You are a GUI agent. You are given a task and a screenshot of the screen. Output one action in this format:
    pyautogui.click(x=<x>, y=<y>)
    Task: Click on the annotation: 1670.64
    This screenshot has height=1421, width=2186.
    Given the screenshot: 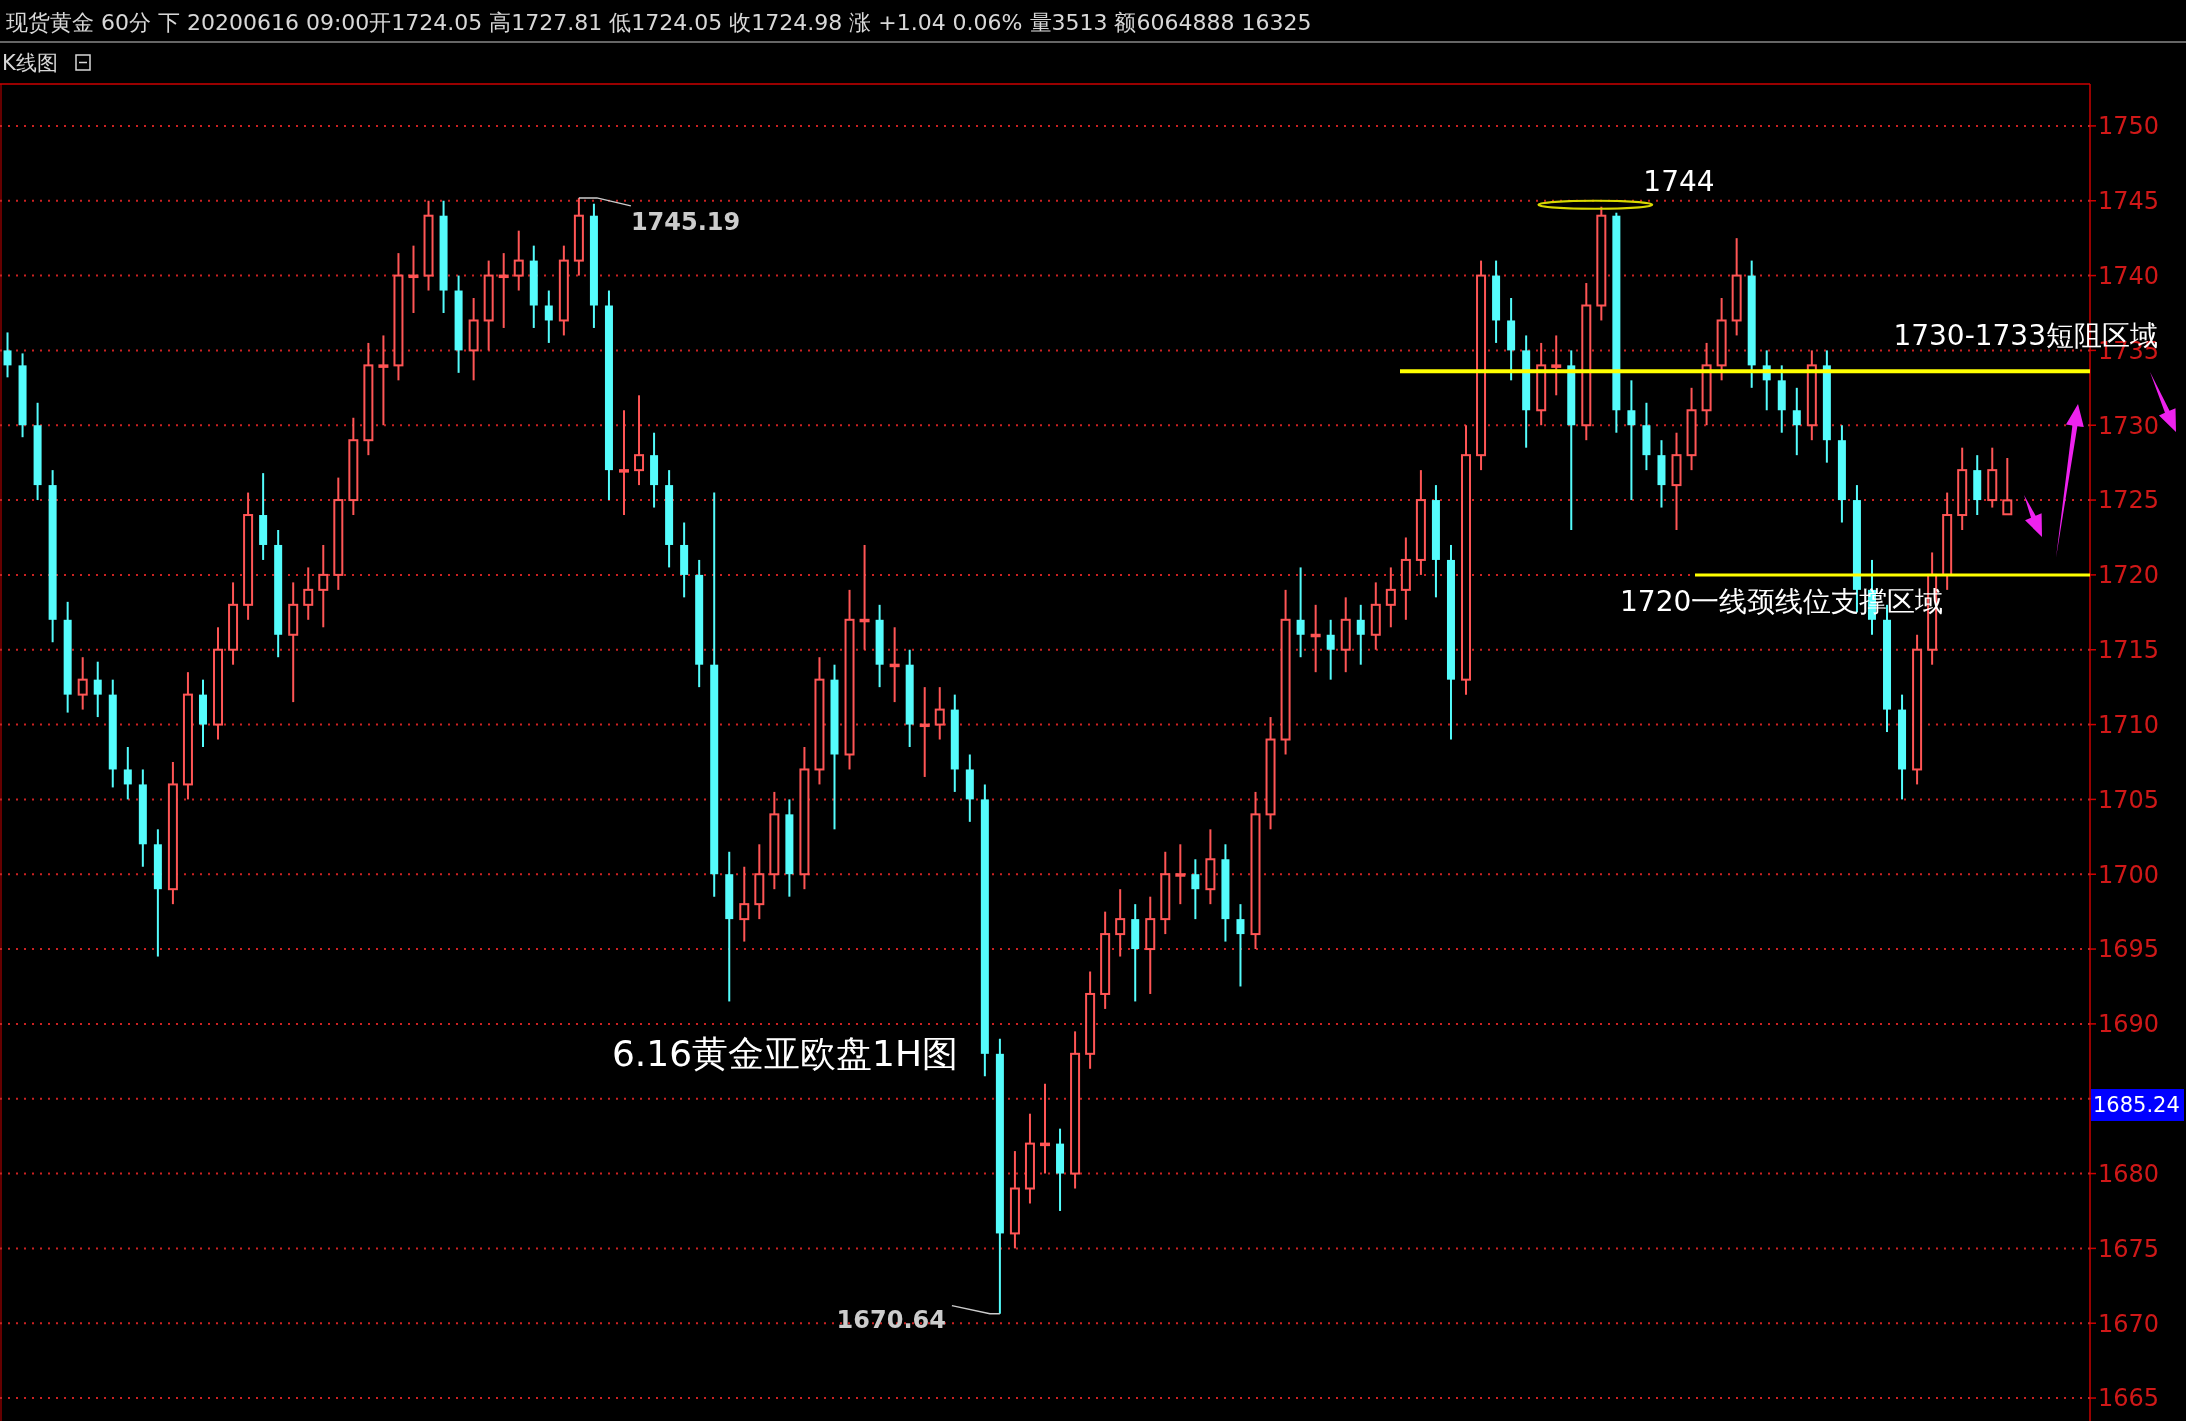 What is the action you would take?
    pyautogui.click(x=891, y=1319)
    